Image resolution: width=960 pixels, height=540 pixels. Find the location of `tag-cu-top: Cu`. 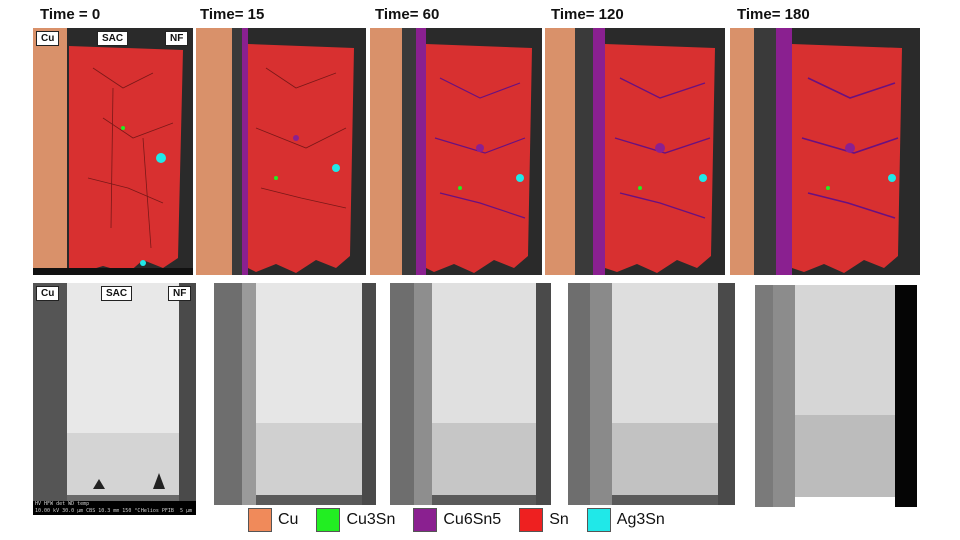

tag-cu-top: Cu is located at coordinates (48, 38).